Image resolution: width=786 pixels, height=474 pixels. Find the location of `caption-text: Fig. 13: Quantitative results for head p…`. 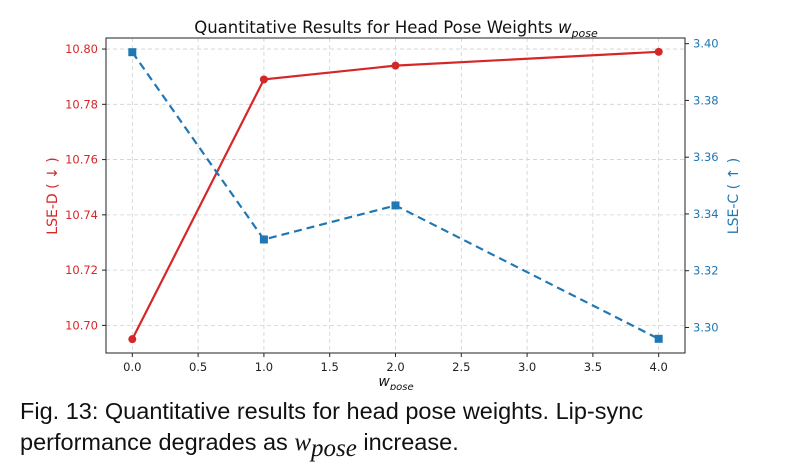

caption-text: Fig. 13: Quantitative results for head p… is located at coordinates (332, 426).